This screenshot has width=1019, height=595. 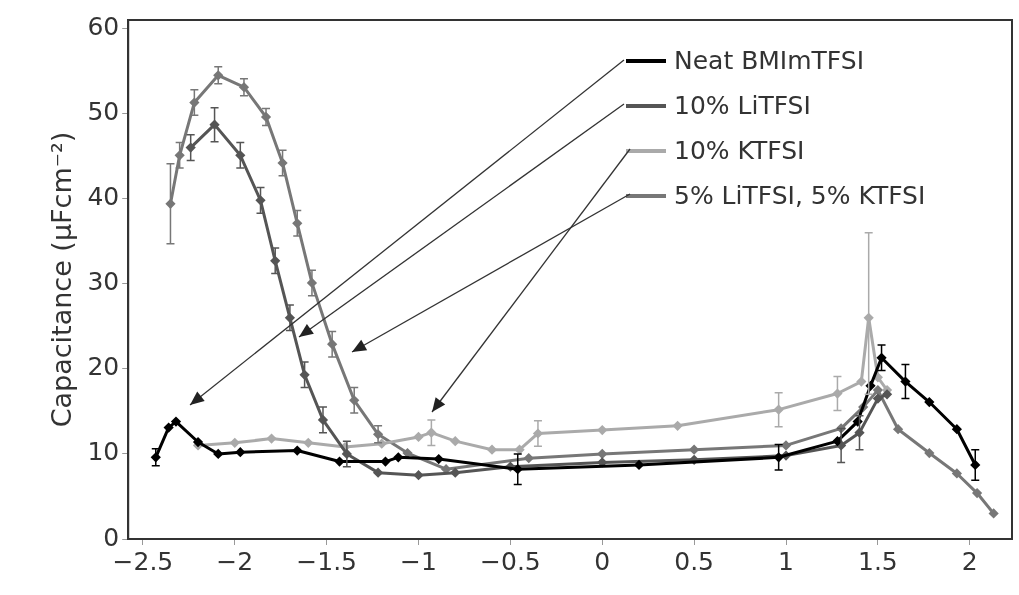 What do you see at coordinates (103, 197) in the screenshot?
I see `y-tick-label: 40` at bounding box center [103, 197].